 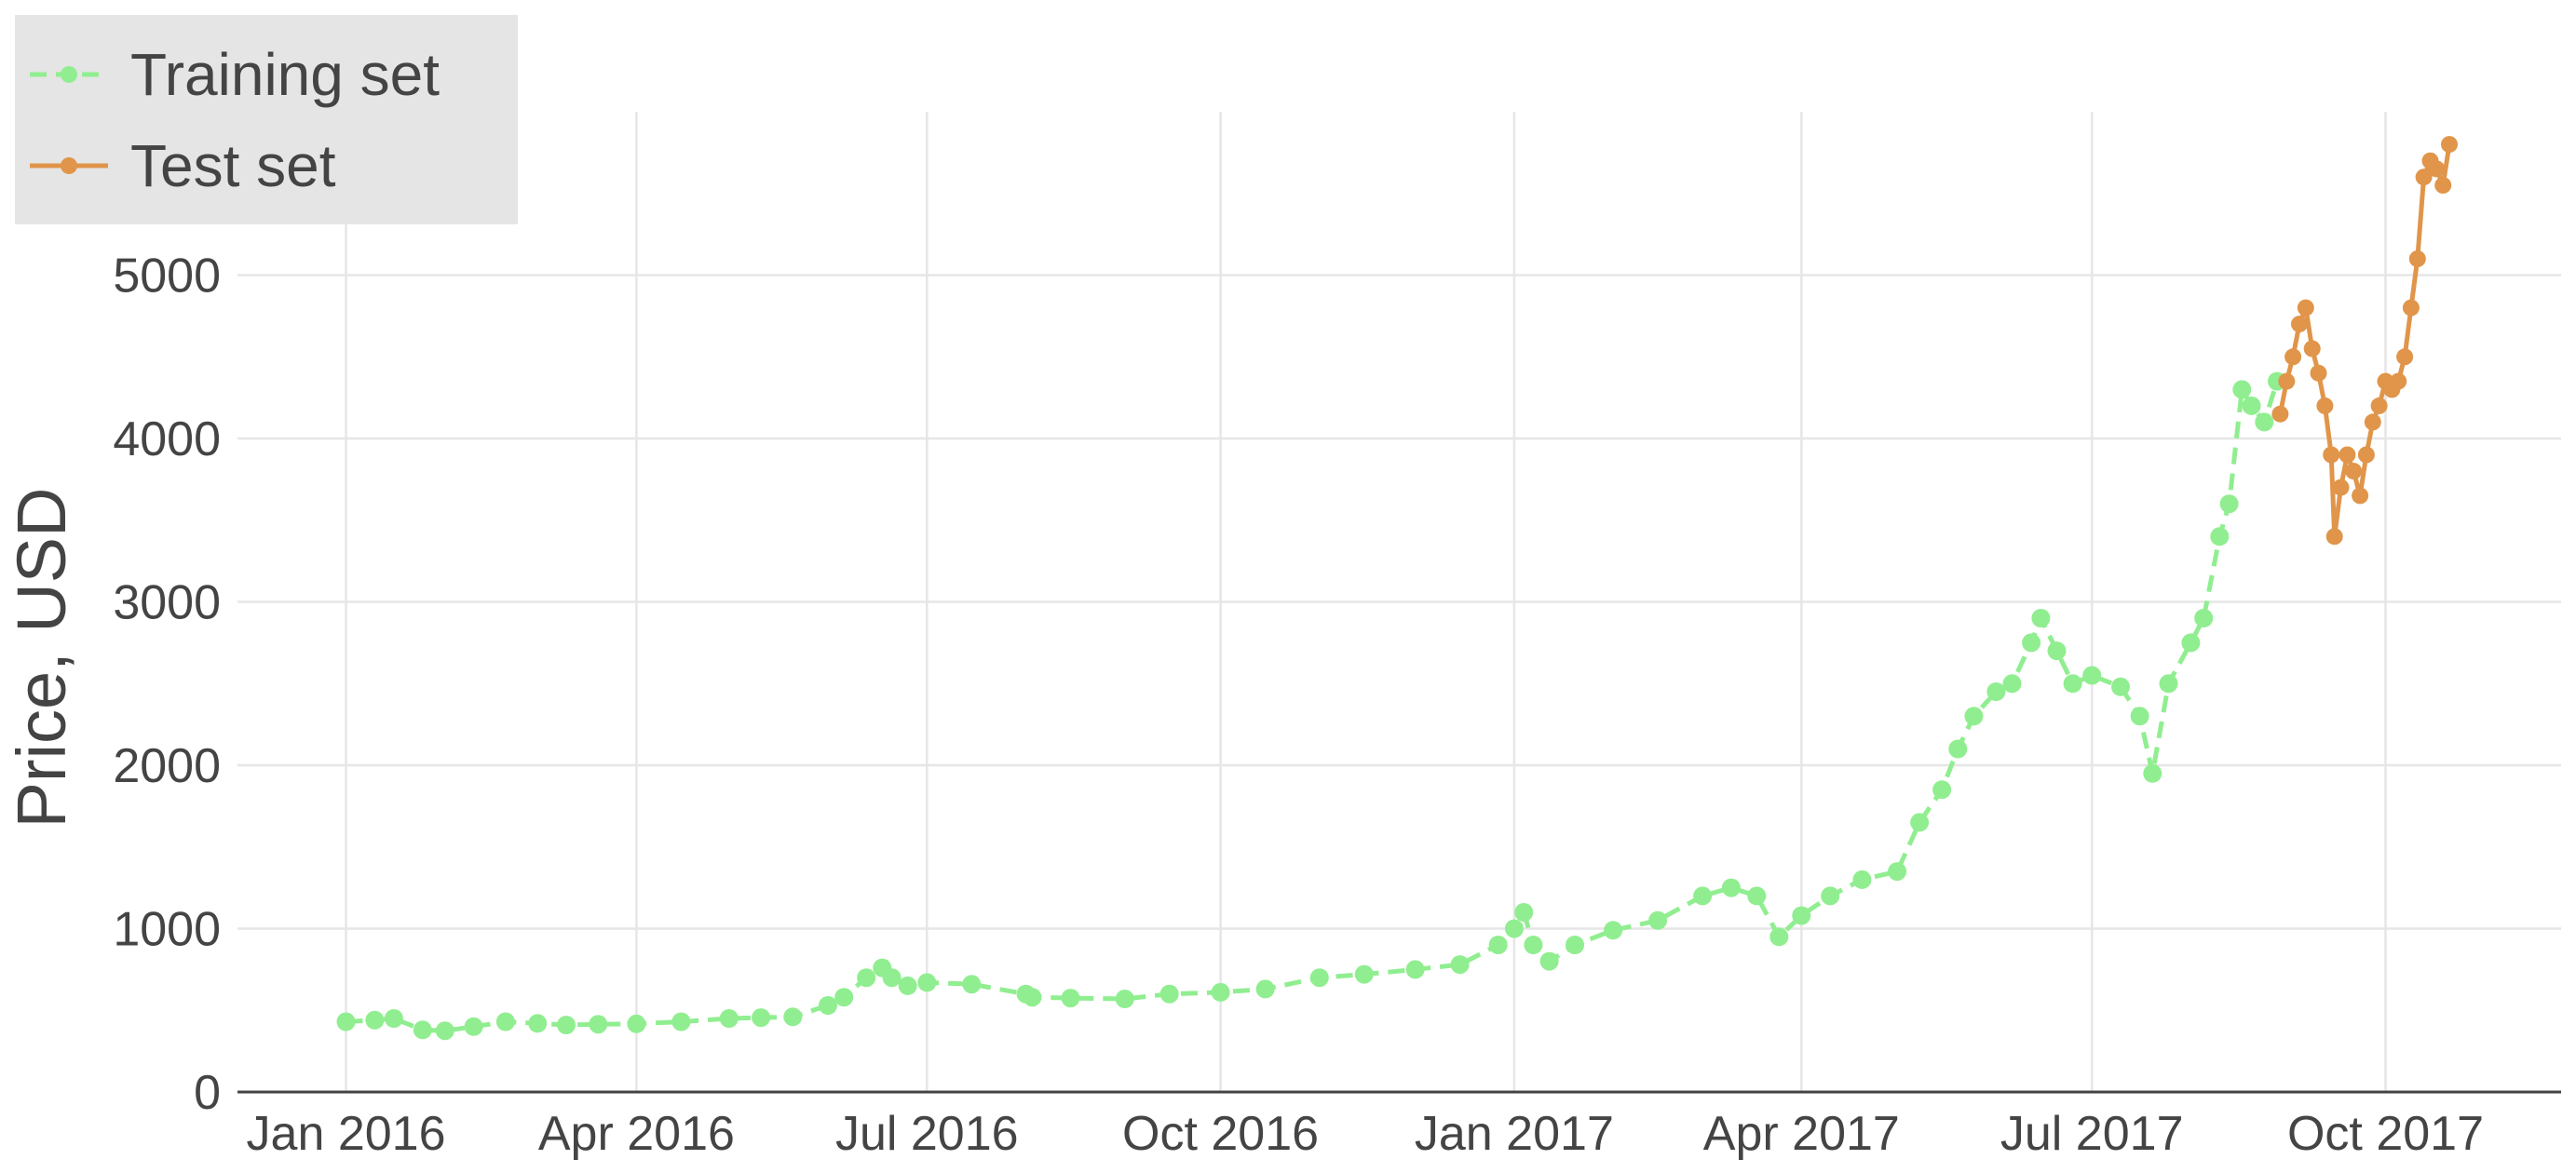 I want to click on series-line, so click(x=2364, y=341).